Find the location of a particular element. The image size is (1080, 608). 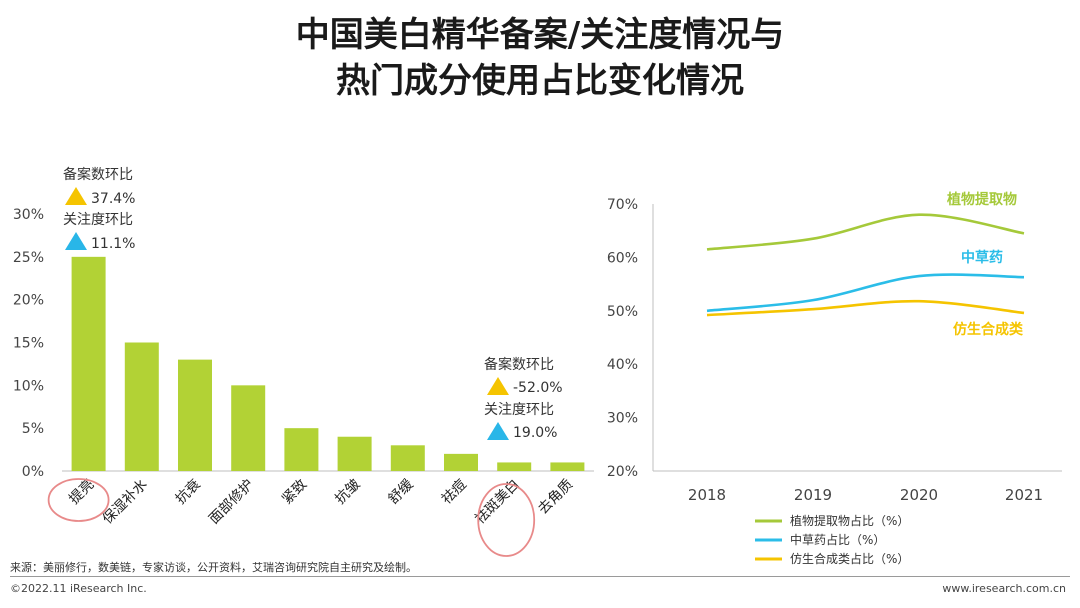

bar-category-label: 祛痘 is located at coordinates (454, 492).